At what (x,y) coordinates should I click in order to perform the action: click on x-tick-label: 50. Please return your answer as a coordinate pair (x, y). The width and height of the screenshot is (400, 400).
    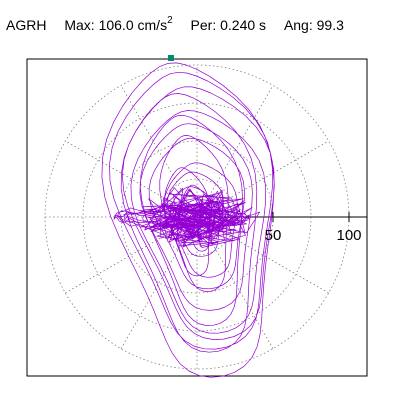
    Looking at the image, I should click on (273, 235).